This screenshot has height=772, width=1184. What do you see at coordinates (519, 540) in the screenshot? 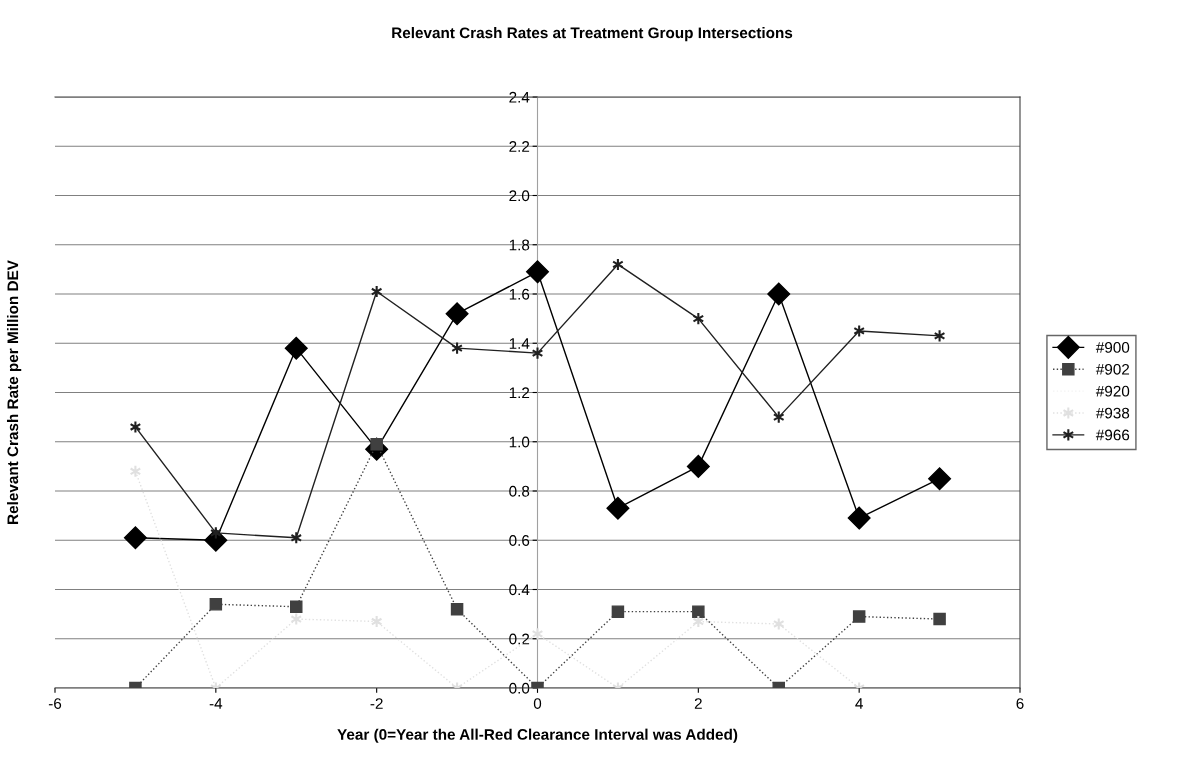
I see `y-tick-label: 0.6` at bounding box center [519, 540].